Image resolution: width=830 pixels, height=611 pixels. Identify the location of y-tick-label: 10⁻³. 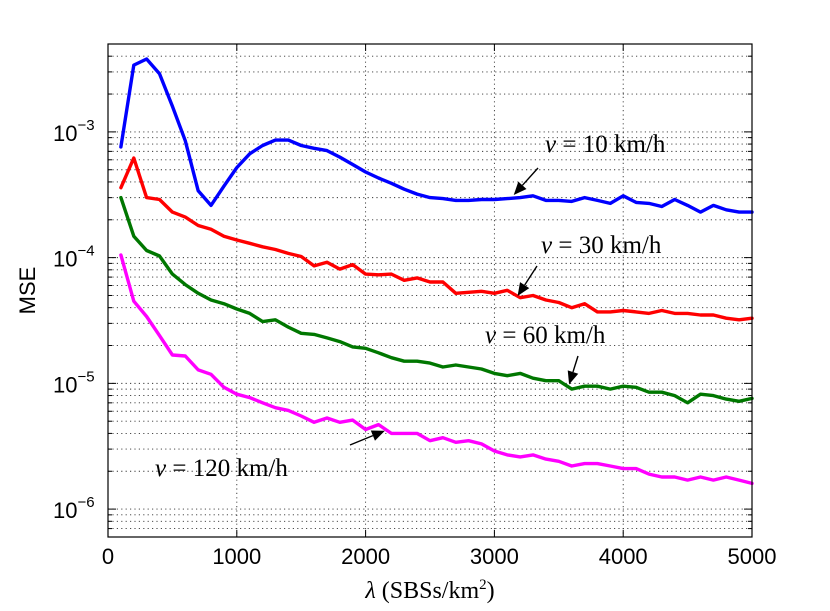
(74, 131).